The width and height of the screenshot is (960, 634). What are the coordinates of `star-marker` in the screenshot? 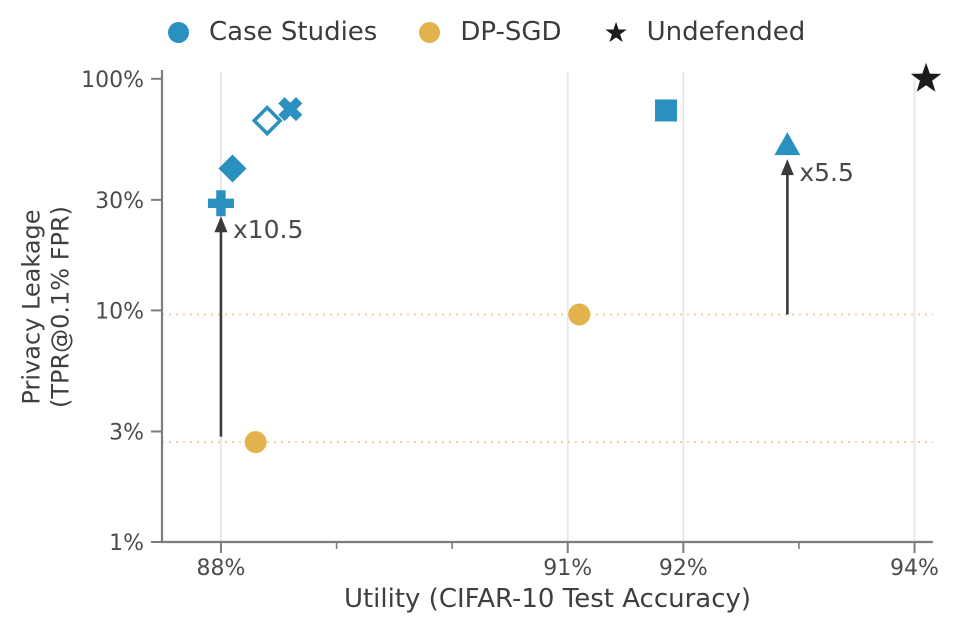 It's located at (926, 77).